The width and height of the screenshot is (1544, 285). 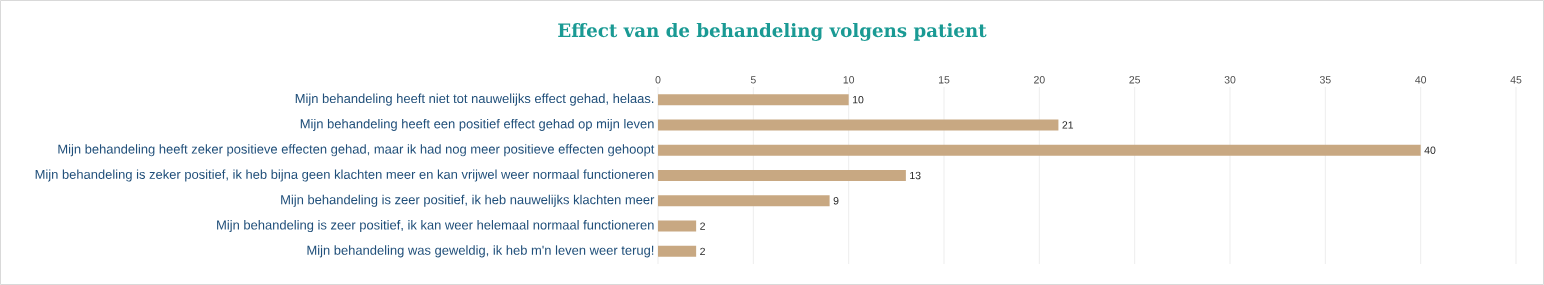 What do you see at coordinates (915, 175) in the screenshot?
I see `data-label: 13` at bounding box center [915, 175].